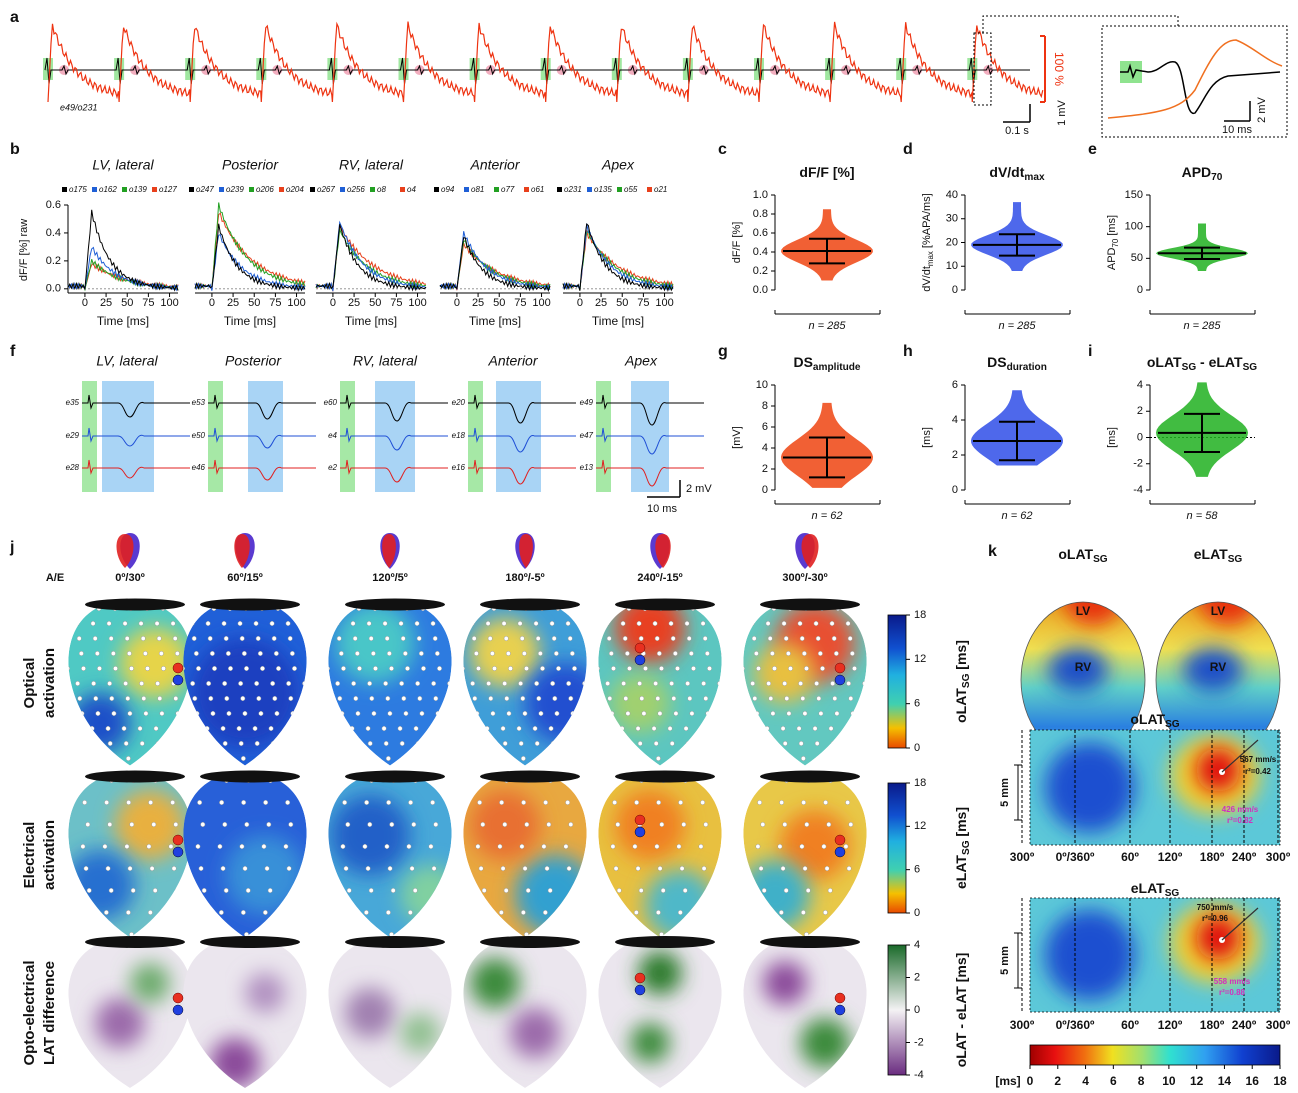 The height and width of the screenshot is (1093, 1298). I want to click on panel-title: DSamplitude, so click(826, 363).